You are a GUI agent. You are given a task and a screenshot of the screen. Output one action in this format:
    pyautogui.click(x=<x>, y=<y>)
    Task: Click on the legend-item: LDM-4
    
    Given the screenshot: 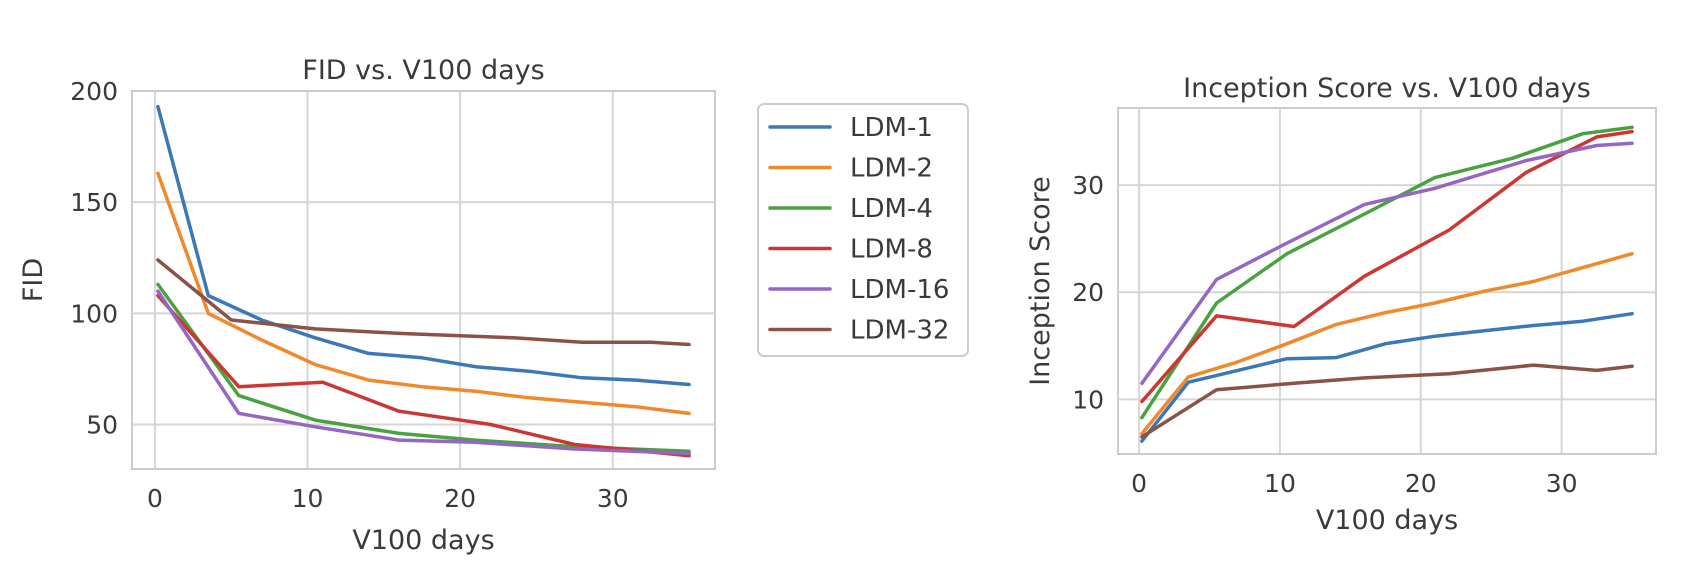 What is the action you would take?
    pyautogui.click(x=850, y=209)
    